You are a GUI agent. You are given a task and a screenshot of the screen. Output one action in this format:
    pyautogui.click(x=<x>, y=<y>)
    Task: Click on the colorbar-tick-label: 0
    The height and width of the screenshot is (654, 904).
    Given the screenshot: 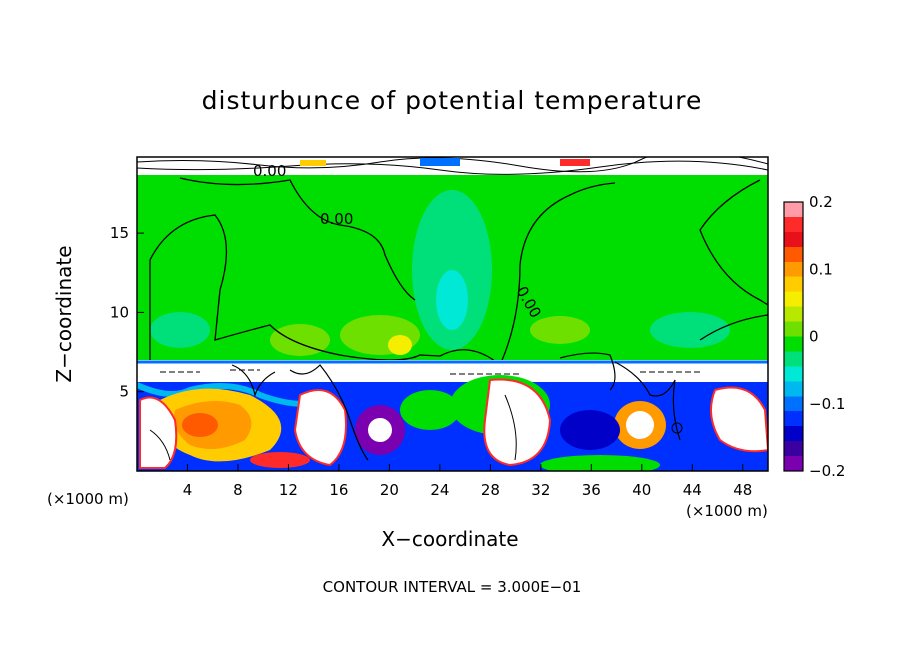 What is the action you would take?
    pyautogui.click(x=814, y=337)
    